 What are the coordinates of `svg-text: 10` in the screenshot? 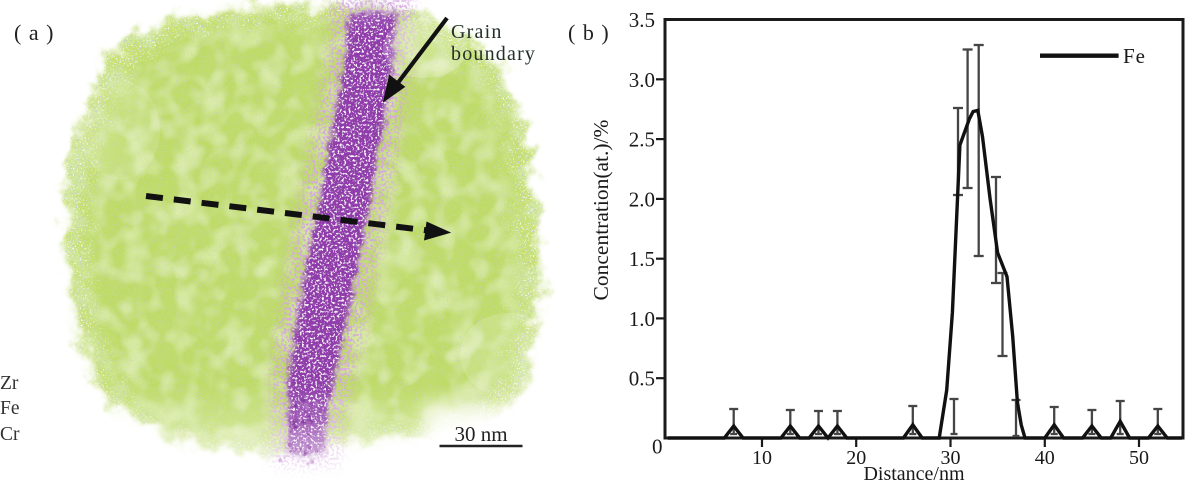 It's located at (762, 458).